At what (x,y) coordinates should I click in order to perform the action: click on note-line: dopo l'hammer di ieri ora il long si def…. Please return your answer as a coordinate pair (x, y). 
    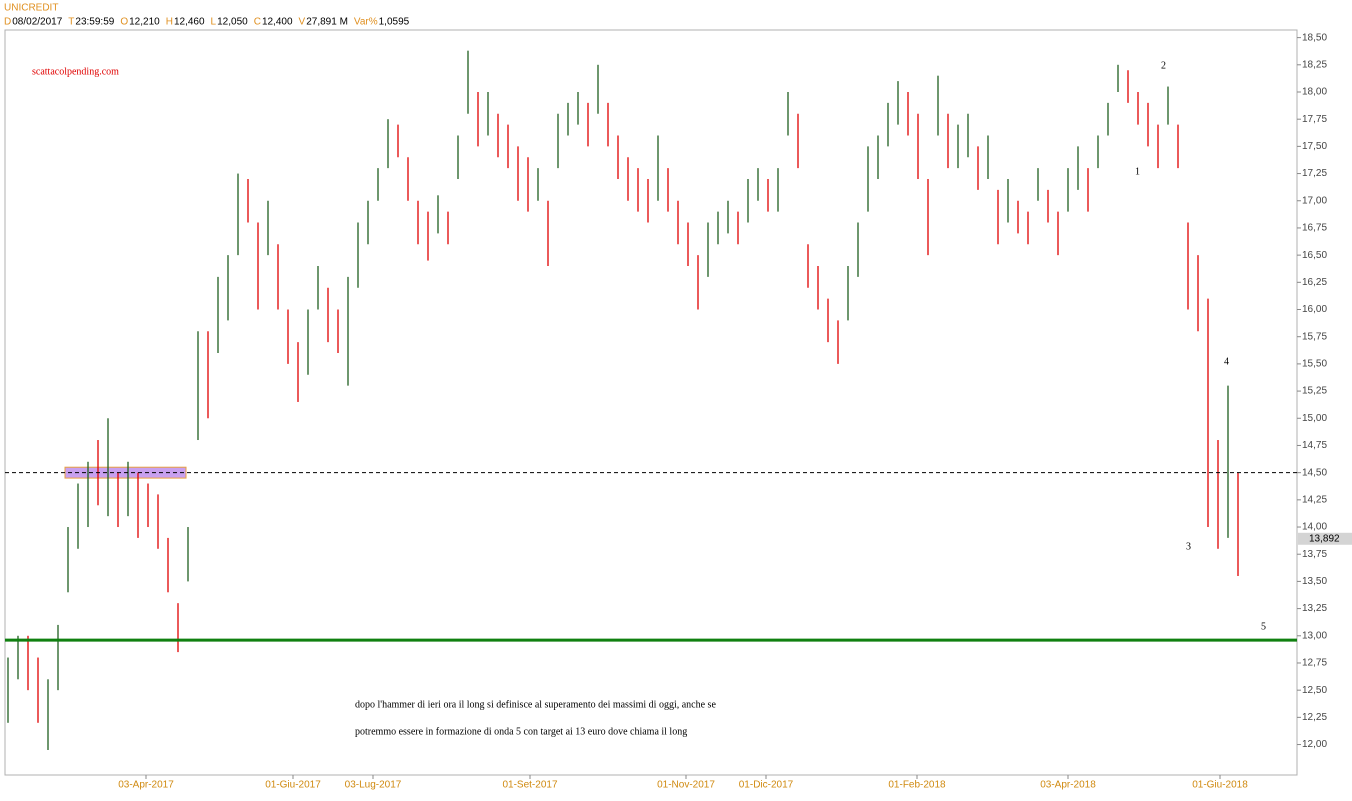
    Looking at the image, I should click on (535, 704).